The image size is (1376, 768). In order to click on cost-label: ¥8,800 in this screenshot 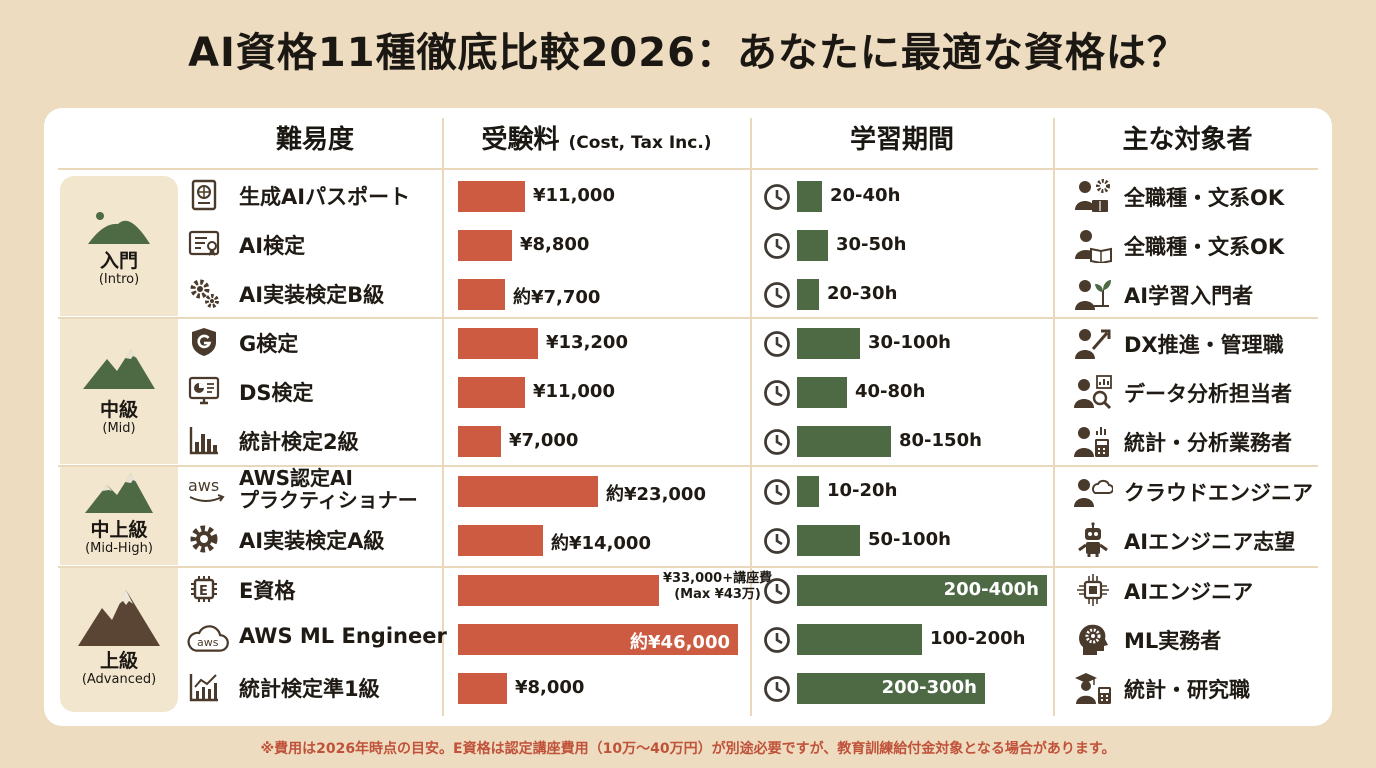, I will do `click(555, 244)`.